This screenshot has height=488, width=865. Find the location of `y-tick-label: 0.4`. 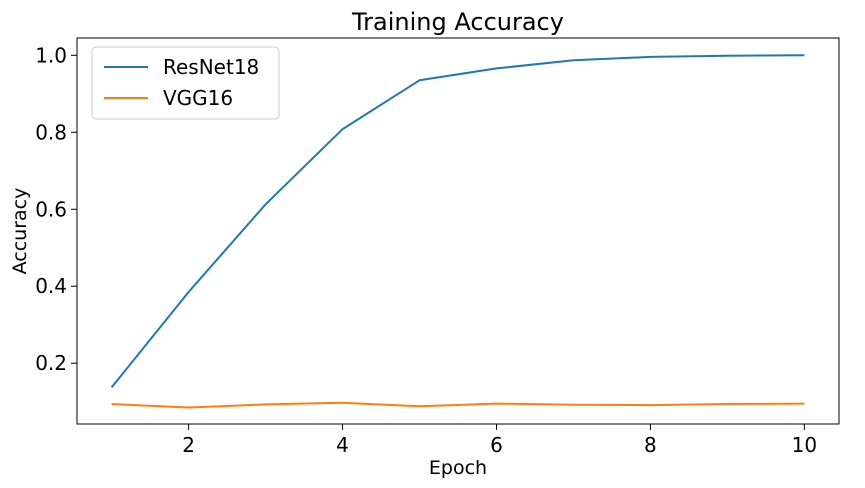

y-tick-label: 0.4 is located at coordinates (51, 286).